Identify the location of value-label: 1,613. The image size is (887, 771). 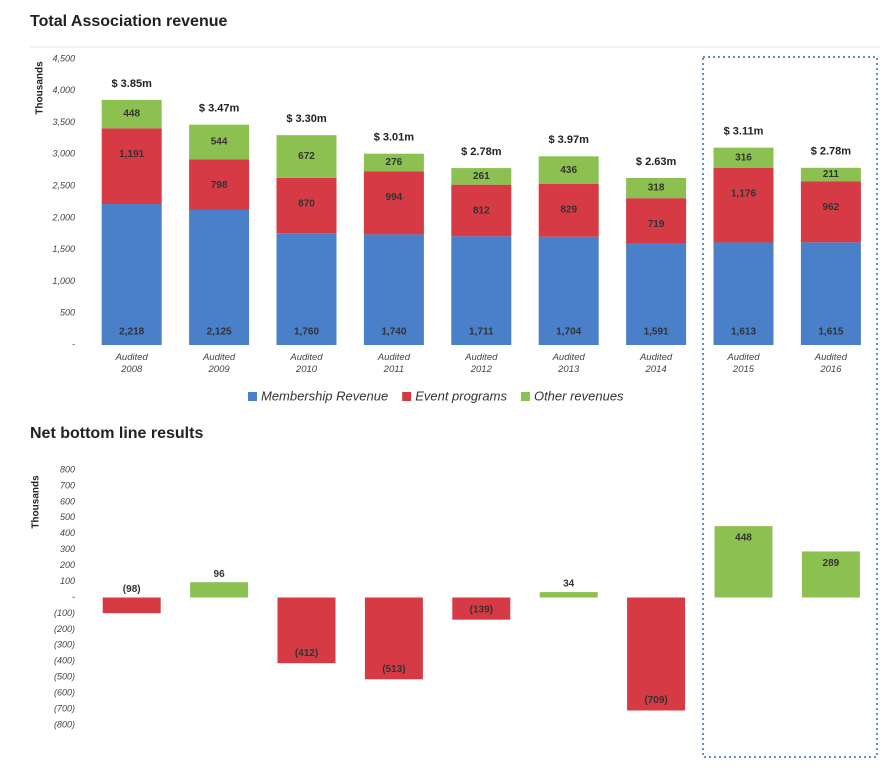
(743, 332).